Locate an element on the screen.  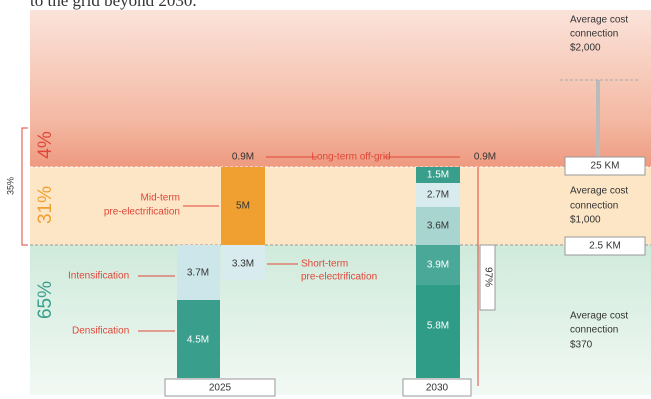
distance-label: 2.5 KM is located at coordinates (605, 246).